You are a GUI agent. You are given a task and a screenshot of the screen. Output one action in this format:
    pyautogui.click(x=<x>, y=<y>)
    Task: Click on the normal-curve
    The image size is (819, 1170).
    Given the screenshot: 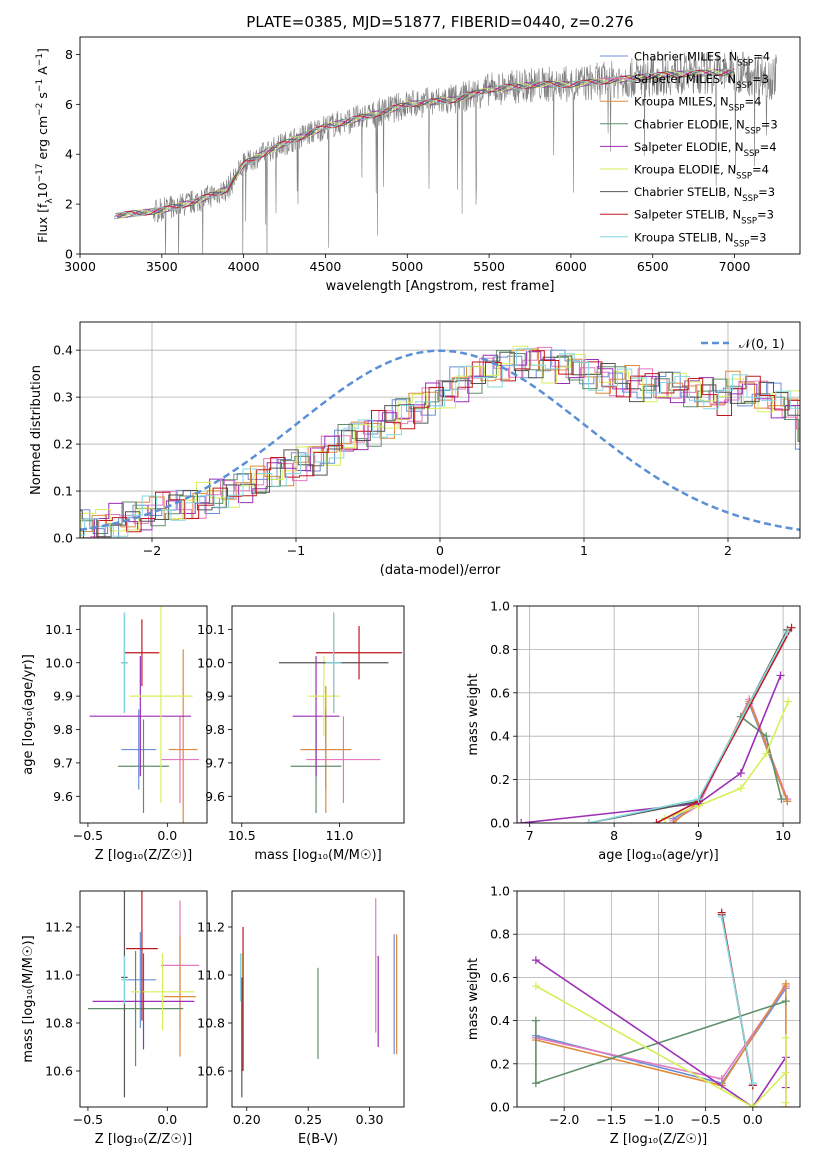 What is the action you would take?
    pyautogui.click(x=440, y=440)
    